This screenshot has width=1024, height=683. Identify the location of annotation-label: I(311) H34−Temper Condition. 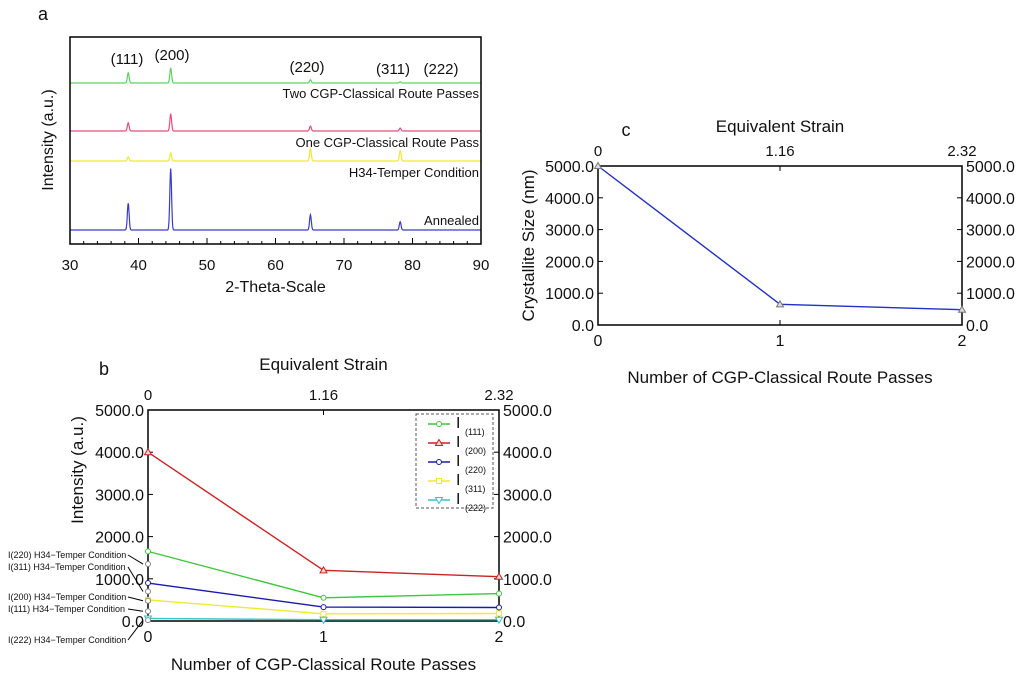
(67, 567).